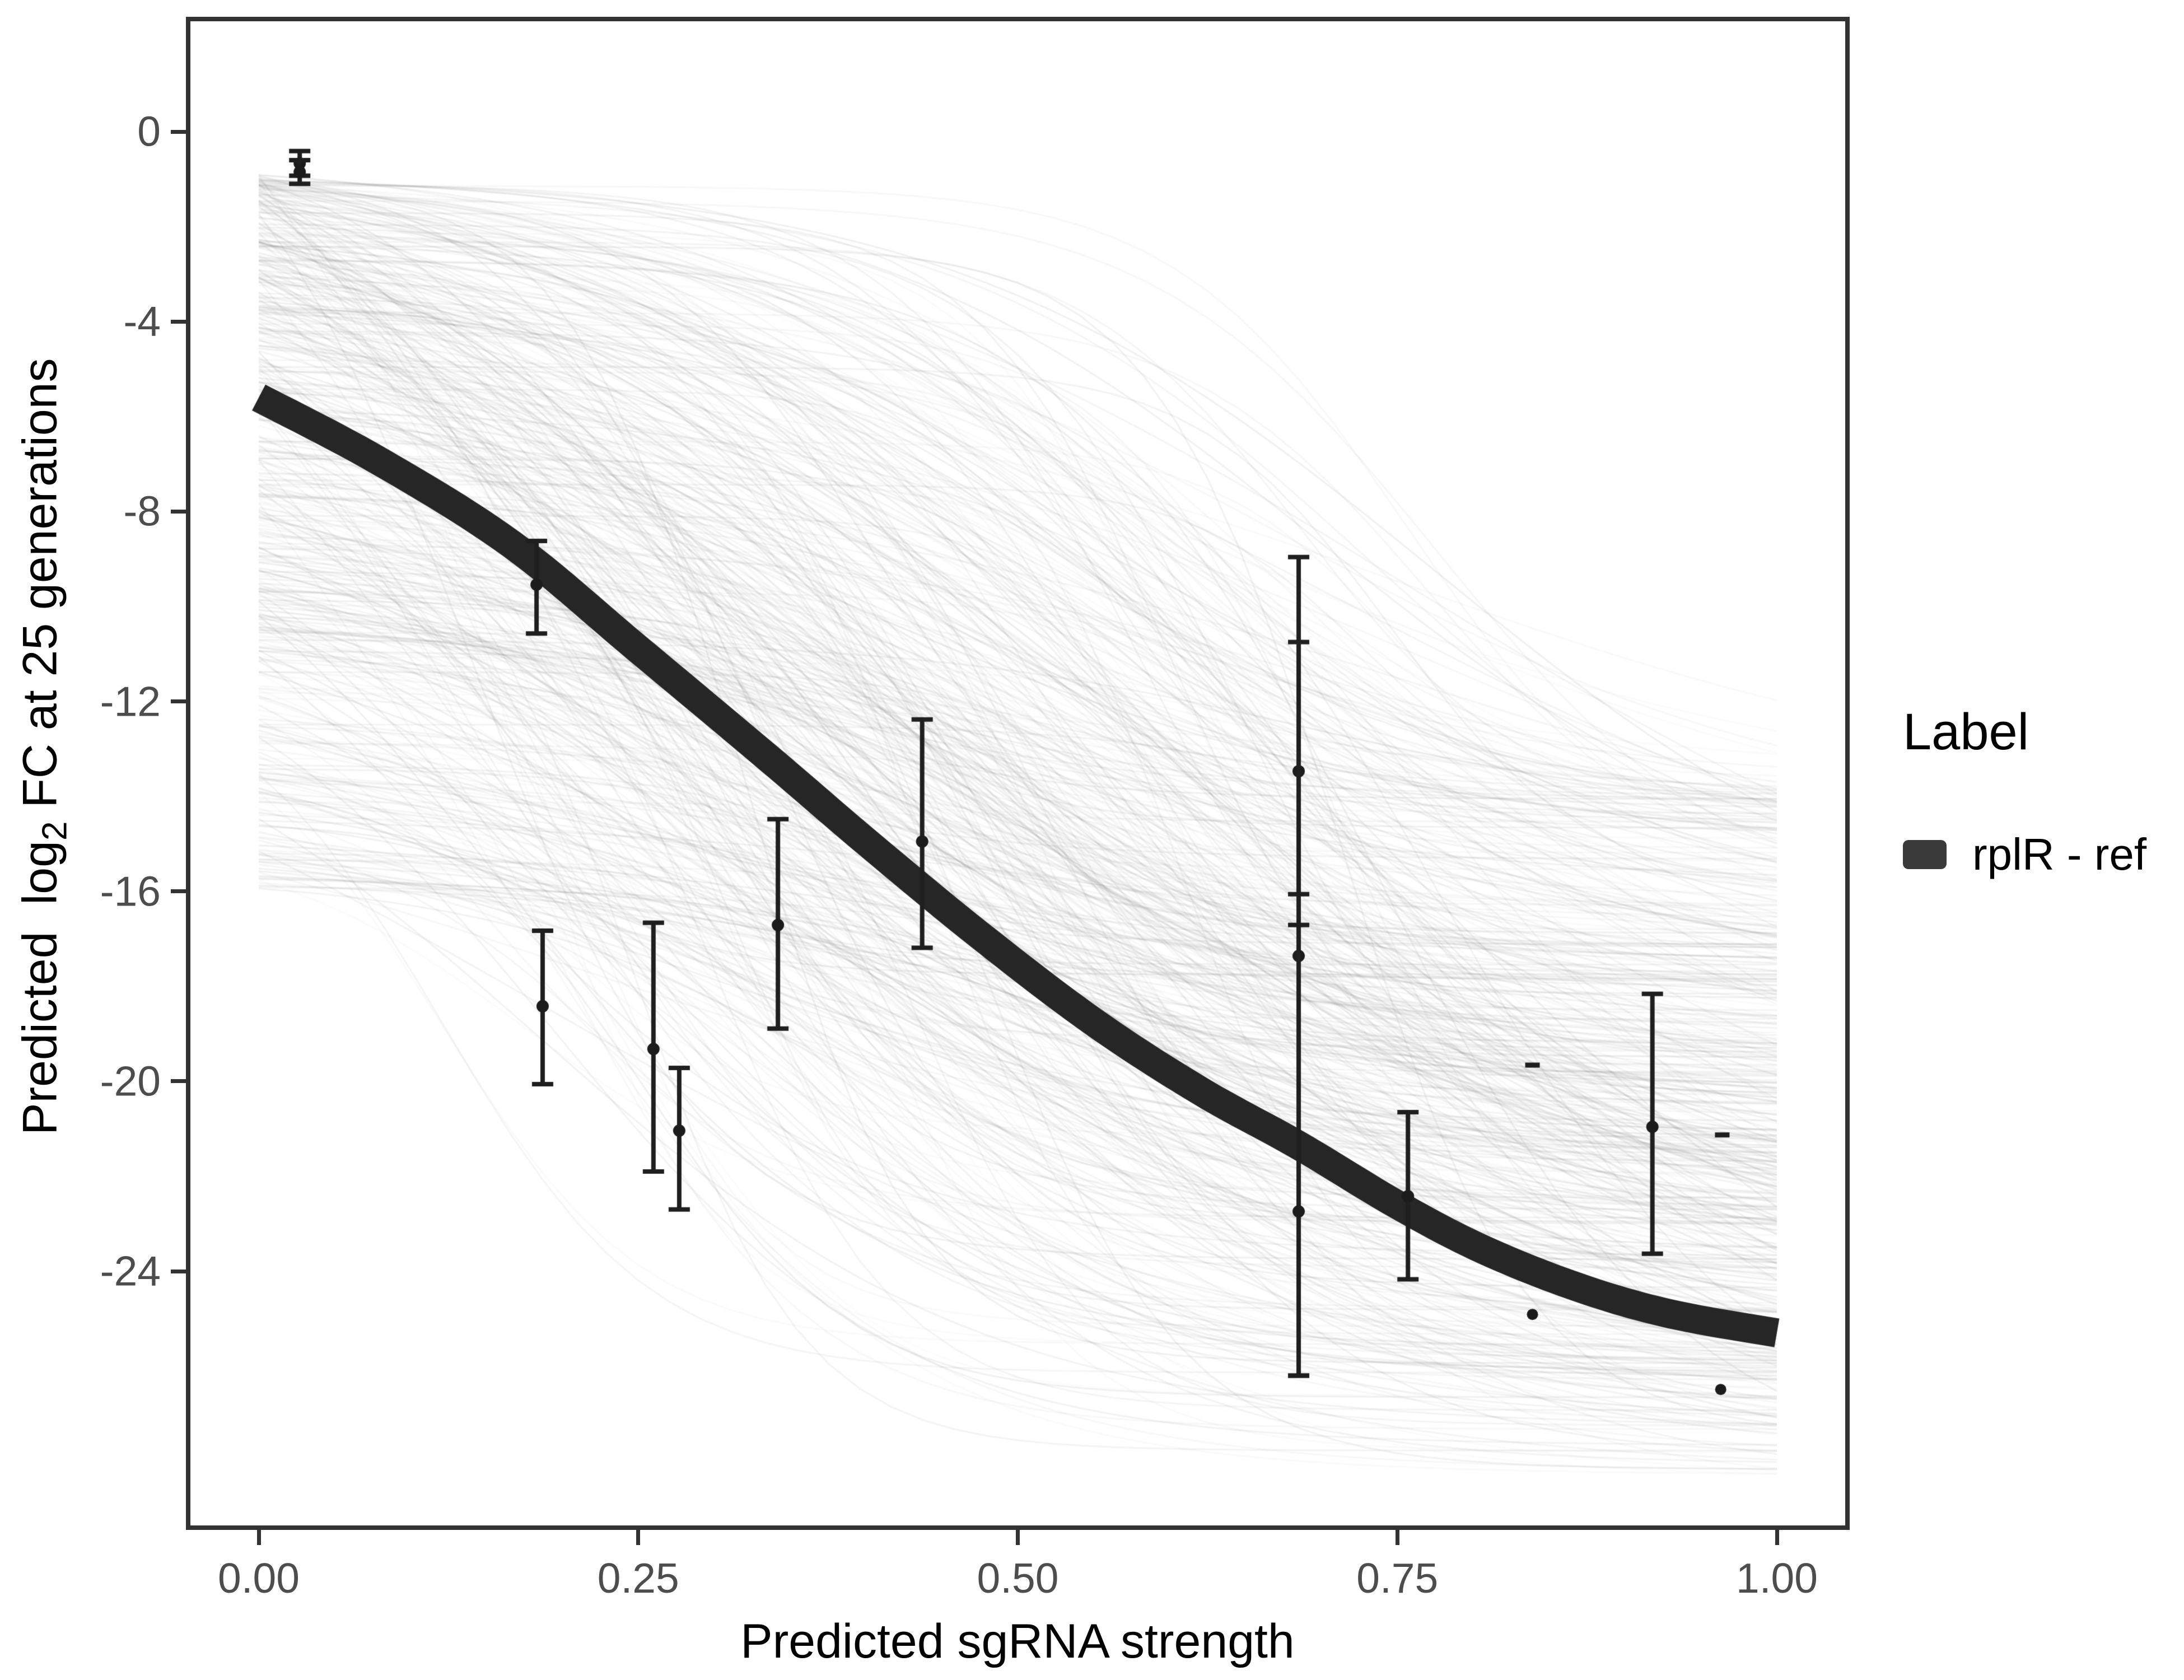 The image size is (2184, 1680). I want to click on x-tick-label: 0.00, so click(259, 1579).